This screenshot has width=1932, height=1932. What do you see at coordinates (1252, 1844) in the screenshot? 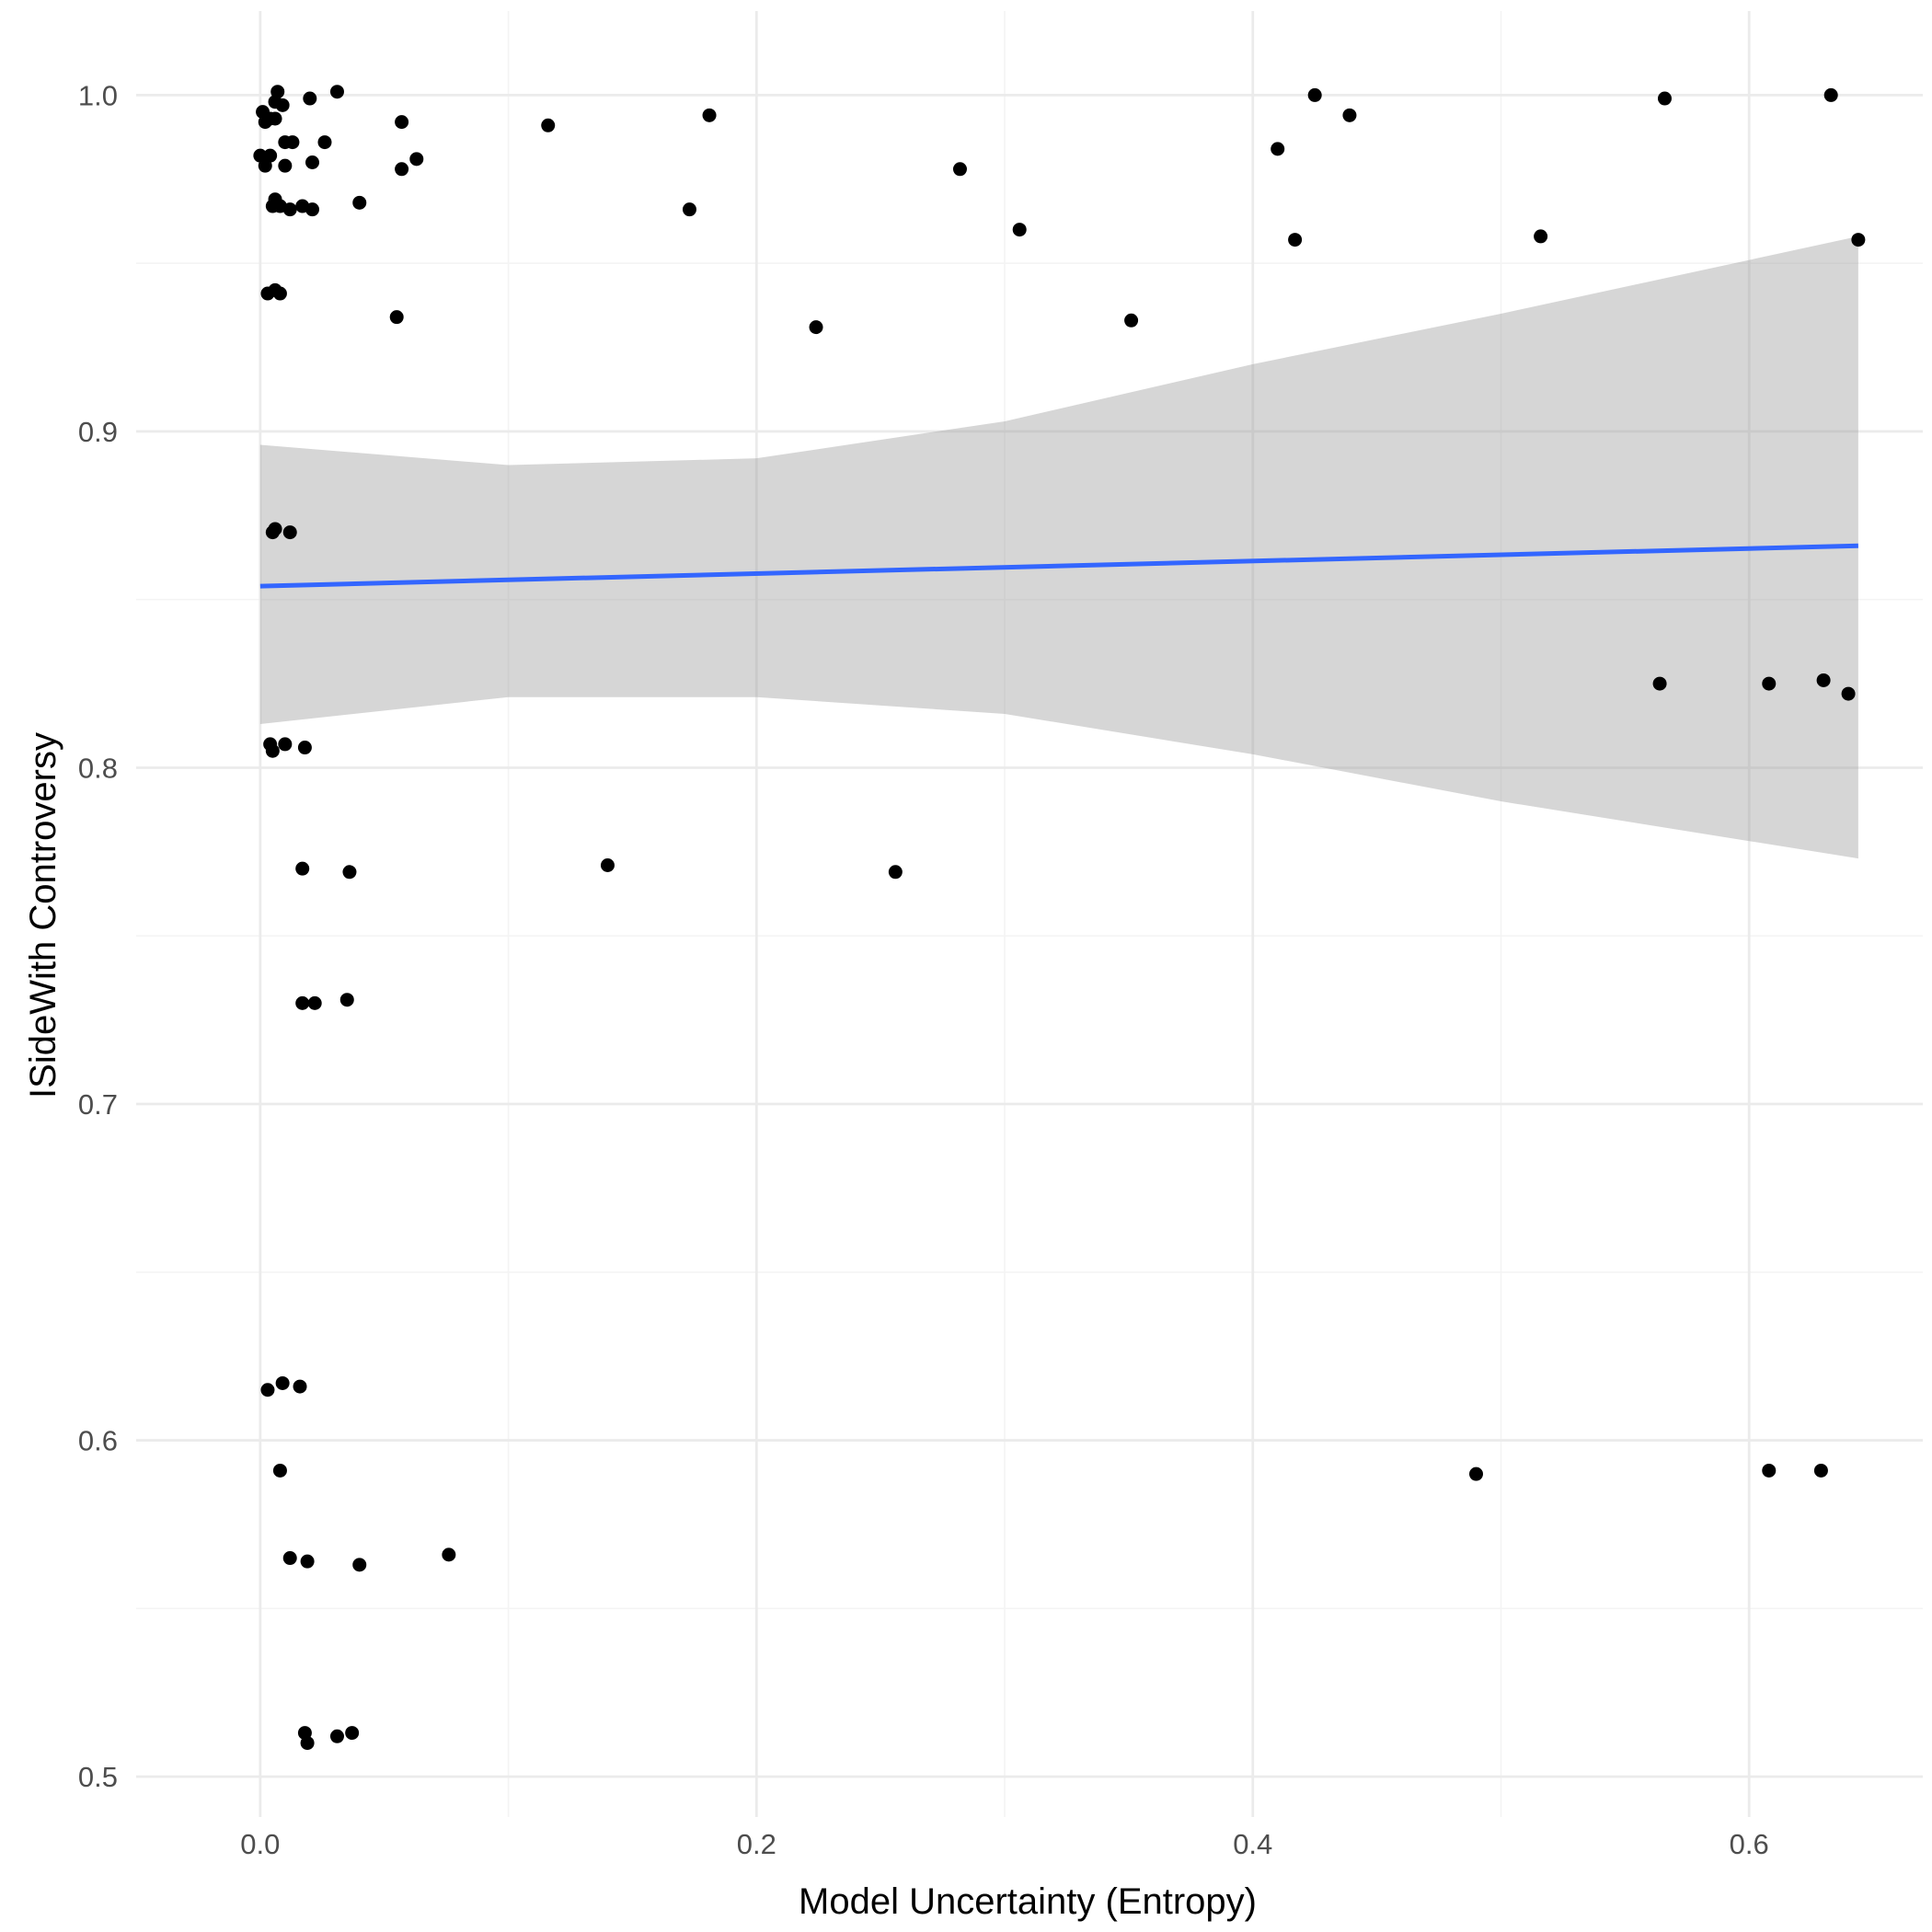
I see `x-tick-label: 0.4` at bounding box center [1252, 1844].